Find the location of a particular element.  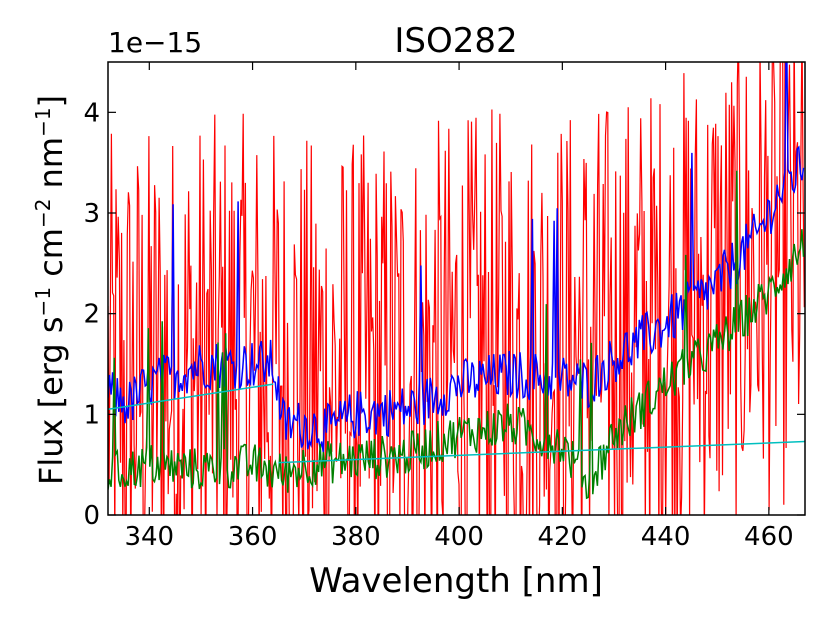

y-tick-label-0: 0 is located at coordinates (91, 516).